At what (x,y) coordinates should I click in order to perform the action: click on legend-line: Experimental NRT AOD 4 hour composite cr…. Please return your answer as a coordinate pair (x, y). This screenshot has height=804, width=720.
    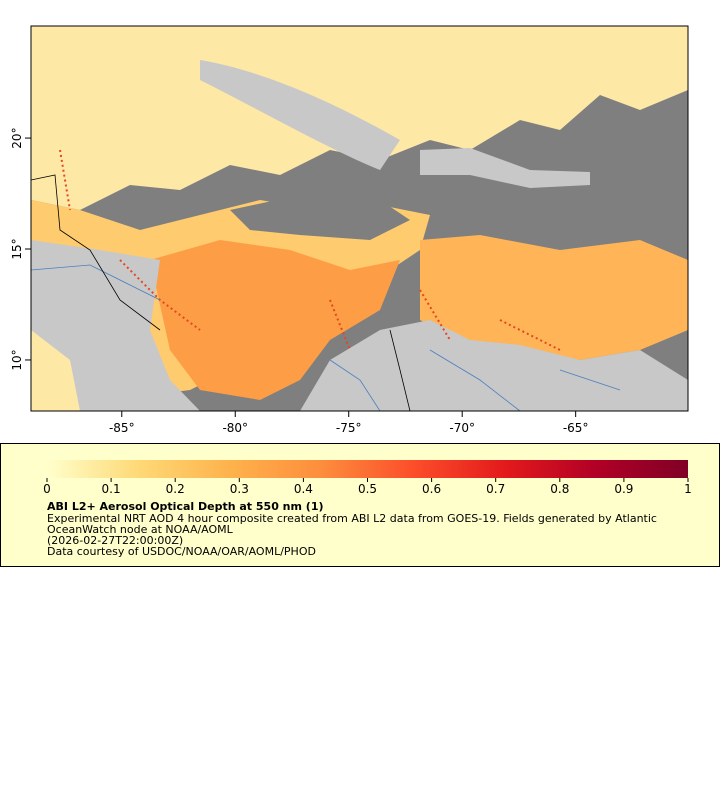
    Looking at the image, I should click on (352, 518).